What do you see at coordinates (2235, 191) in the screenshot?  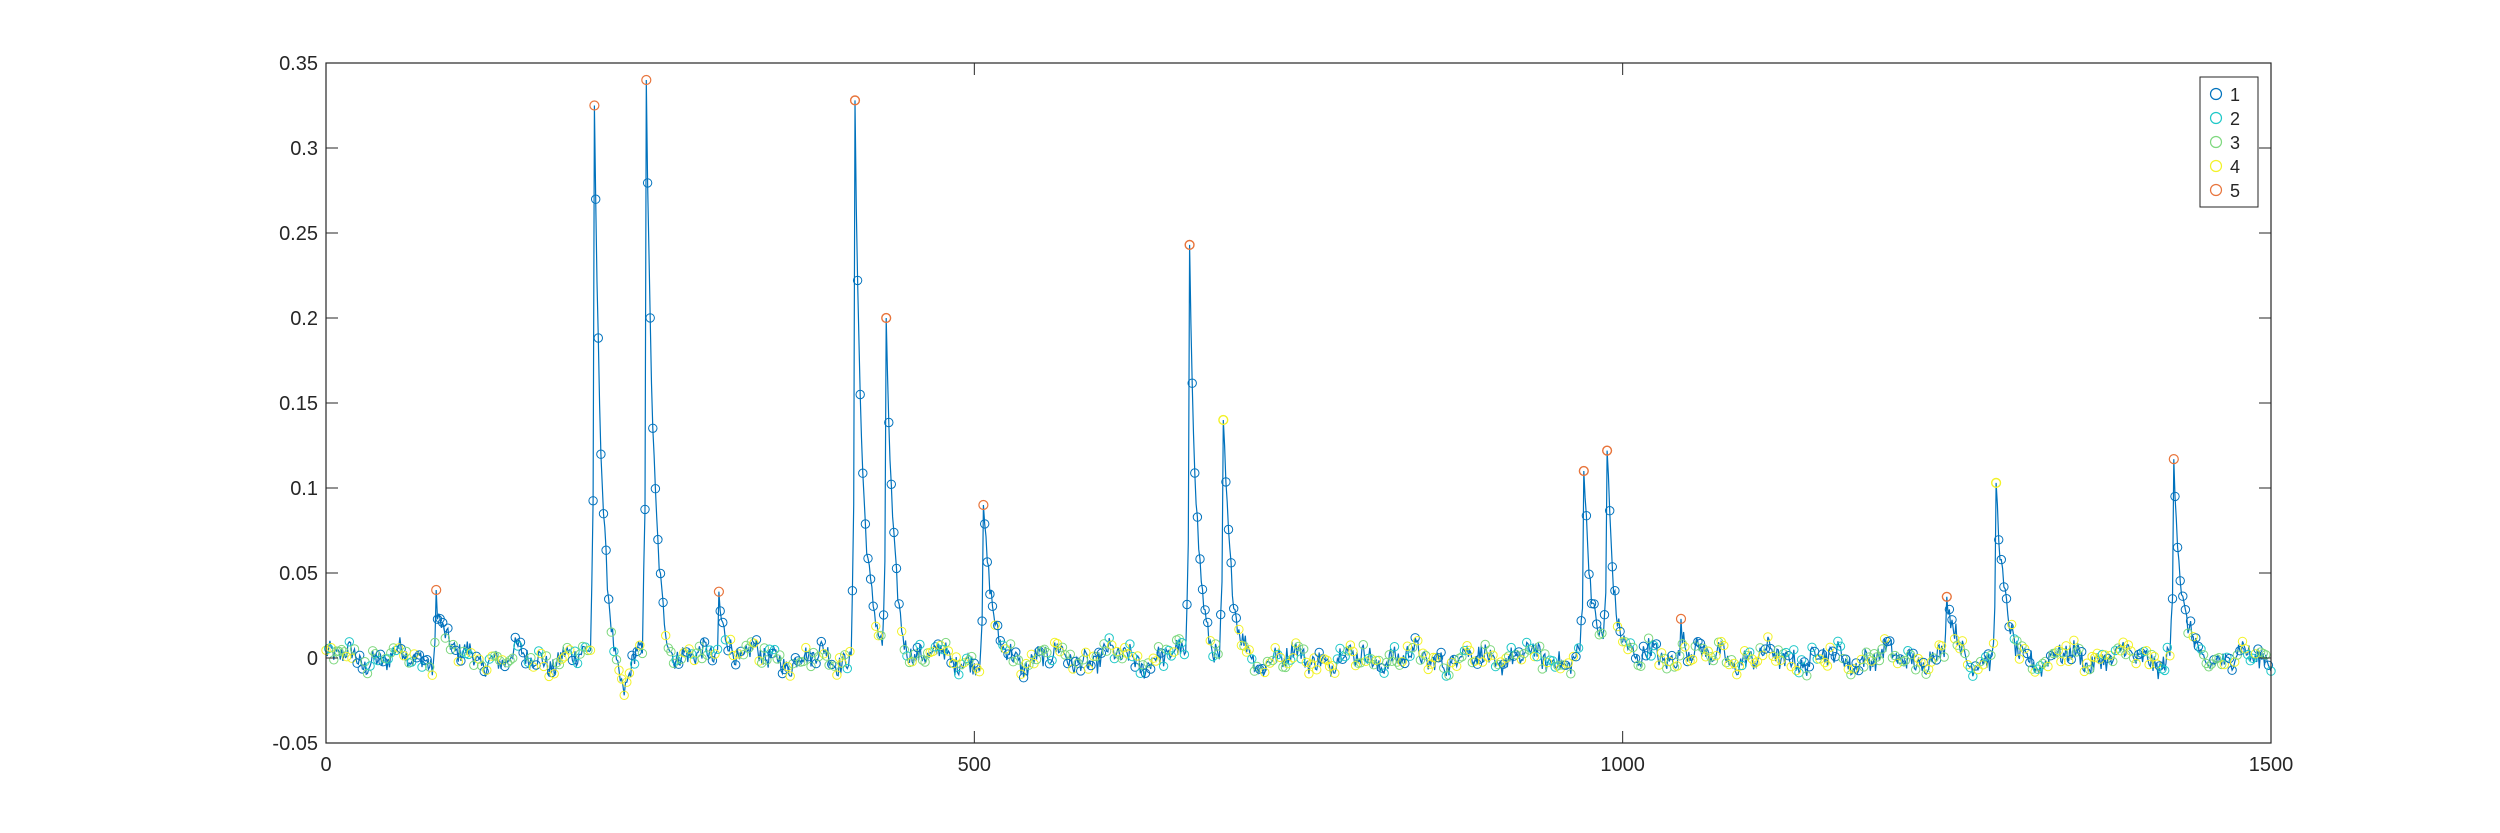 I see `legend-label: 5` at bounding box center [2235, 191].